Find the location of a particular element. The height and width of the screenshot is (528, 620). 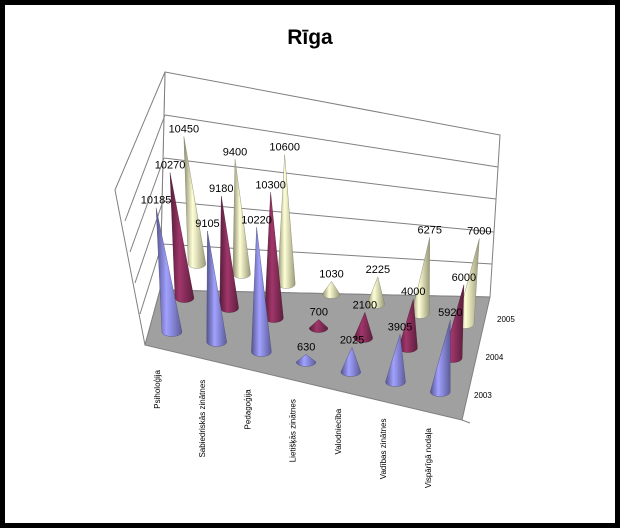

x-tick-label: Vadības zinātnes is located at coordinates (383, 449).